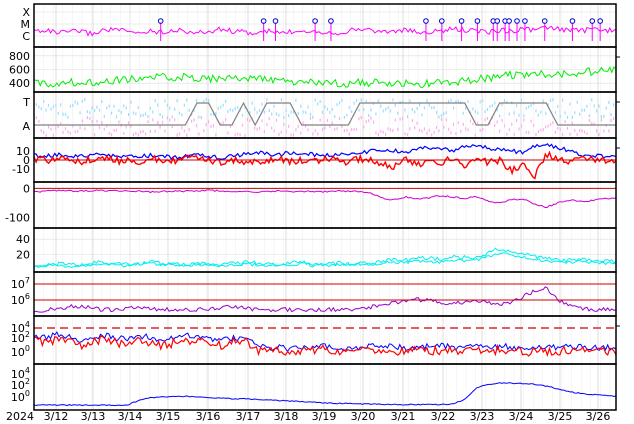 The height and width of the screenshot is (424, 634). Describe the element at coordinates (248, 416) in the screenshot. I see `x-tick-label: 3/17` at that location.